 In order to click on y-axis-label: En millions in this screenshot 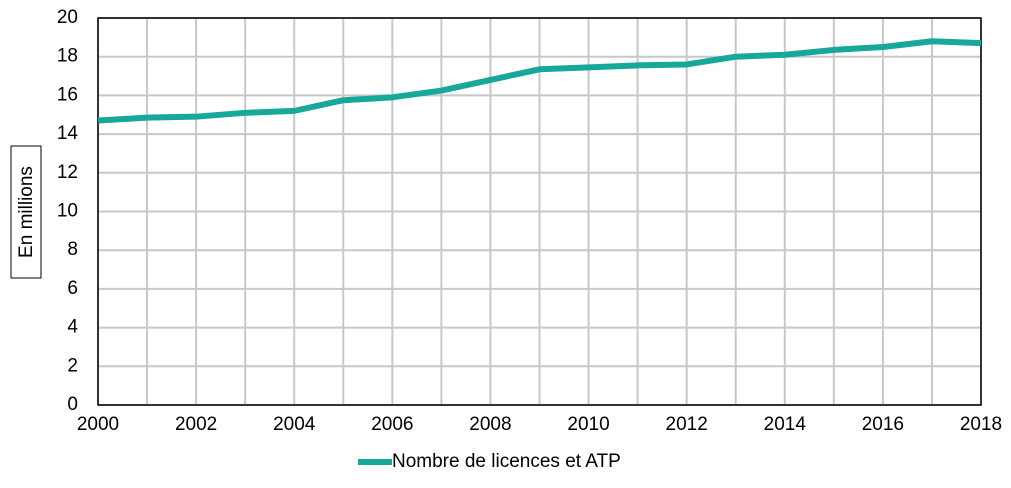, I will do `click(26, 212)`.